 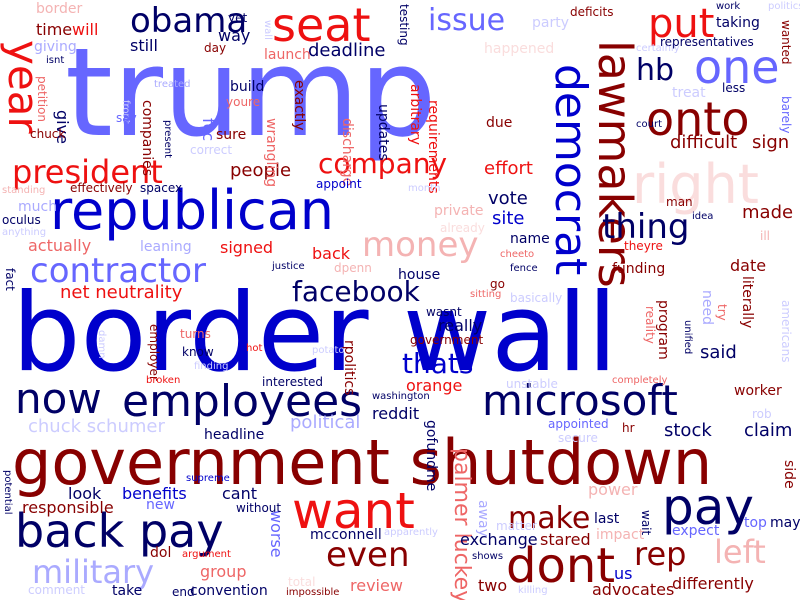 What do you see at coordinates (420, 245) in the screenshot?
I see `word: money` at bounding box center [420, 245].